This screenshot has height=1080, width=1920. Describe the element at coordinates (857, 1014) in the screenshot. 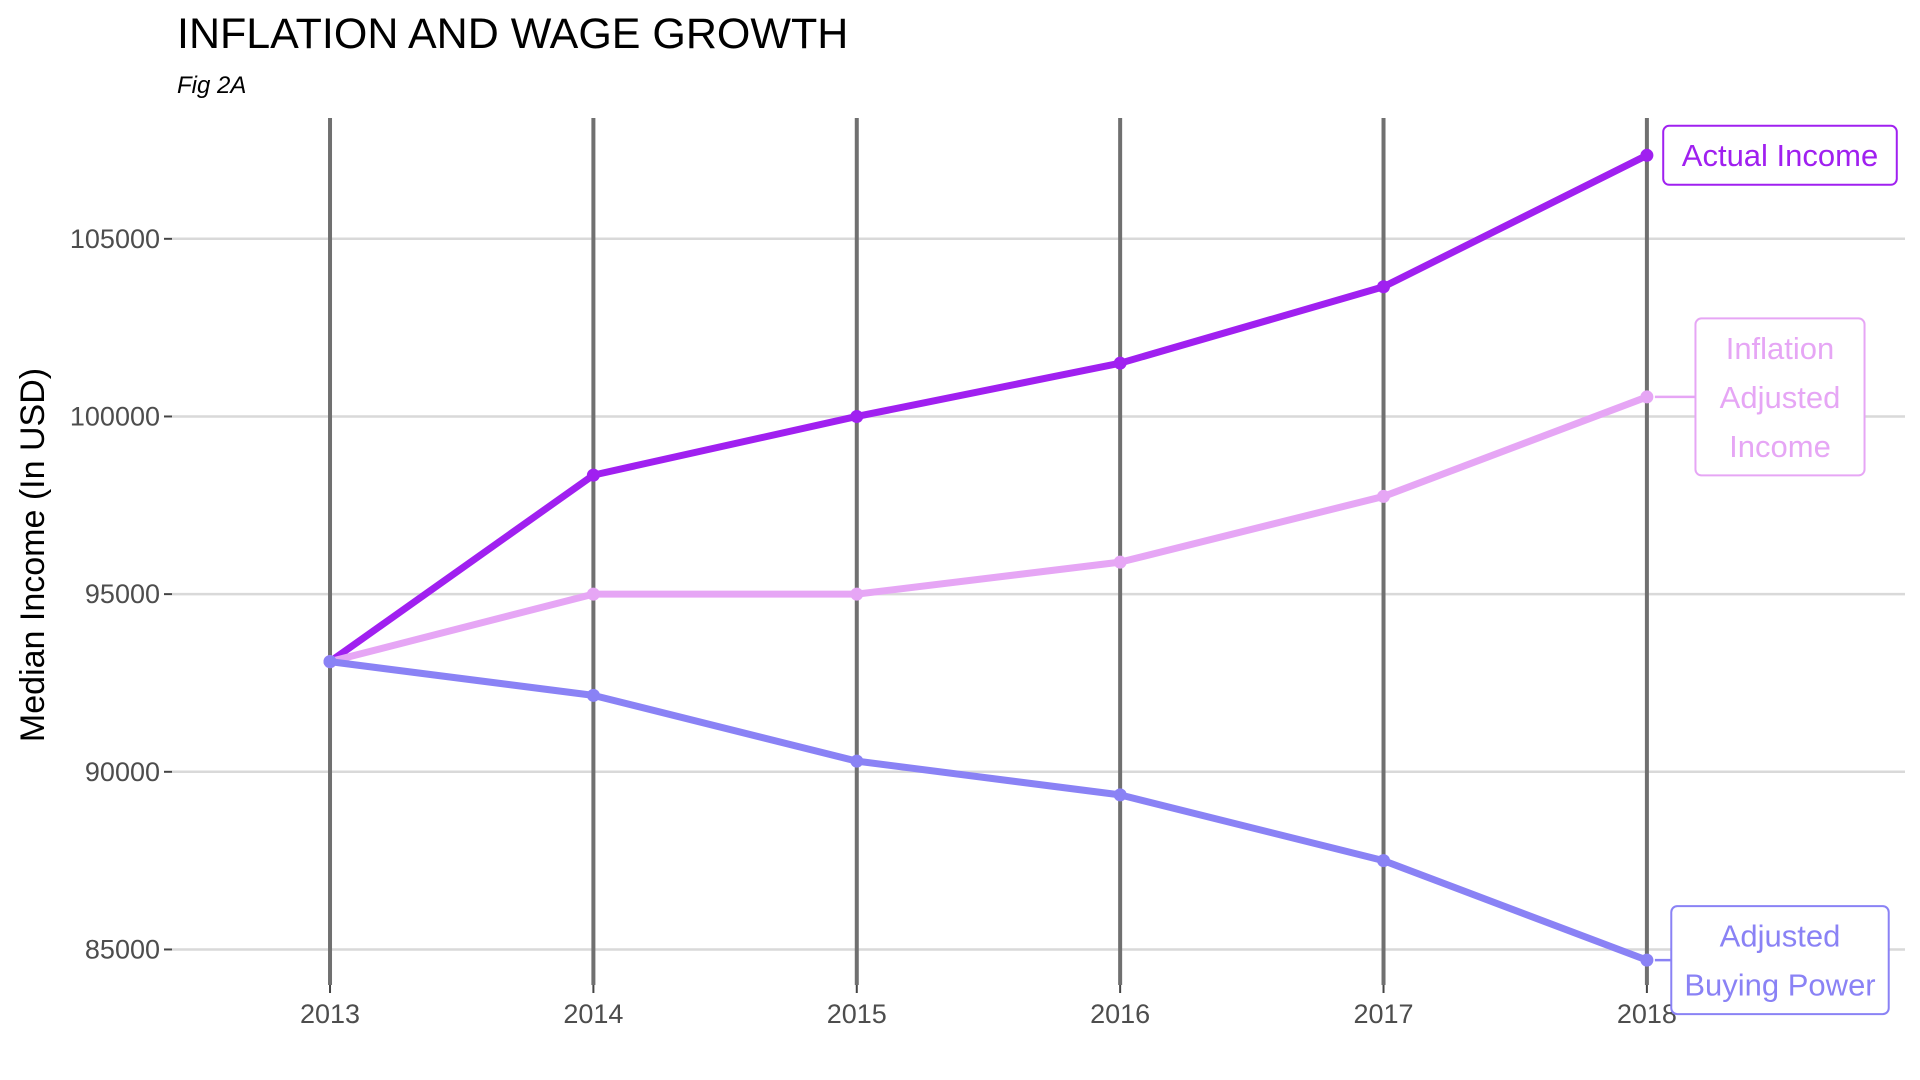

I see `x-tick-label: 2015` at that location.